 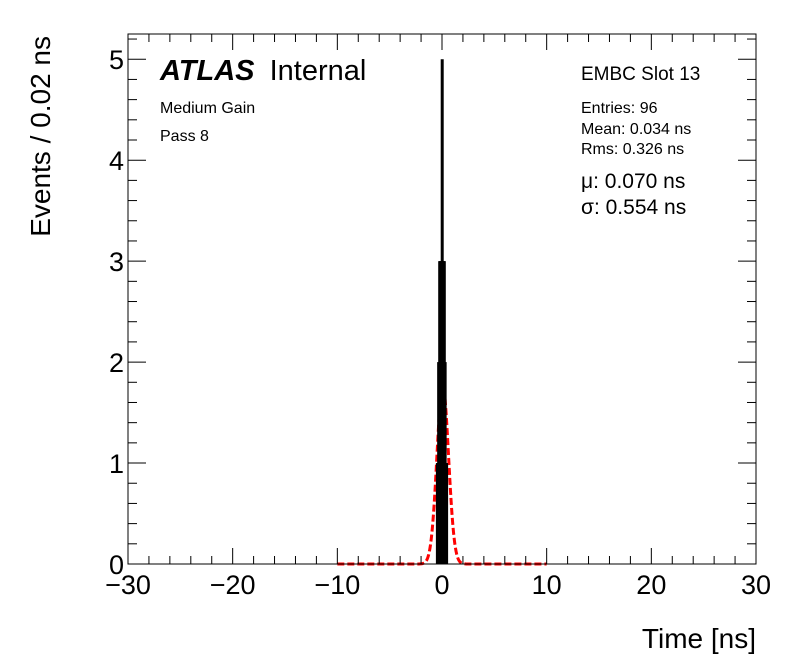 I want to click on gain-label: Medium Gain, so click(x=207, y=108).